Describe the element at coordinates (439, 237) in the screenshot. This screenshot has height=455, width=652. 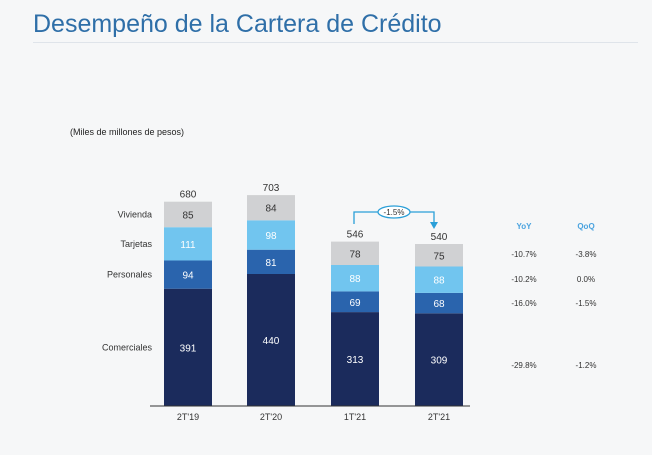
I see `total-label: 540` at that location.